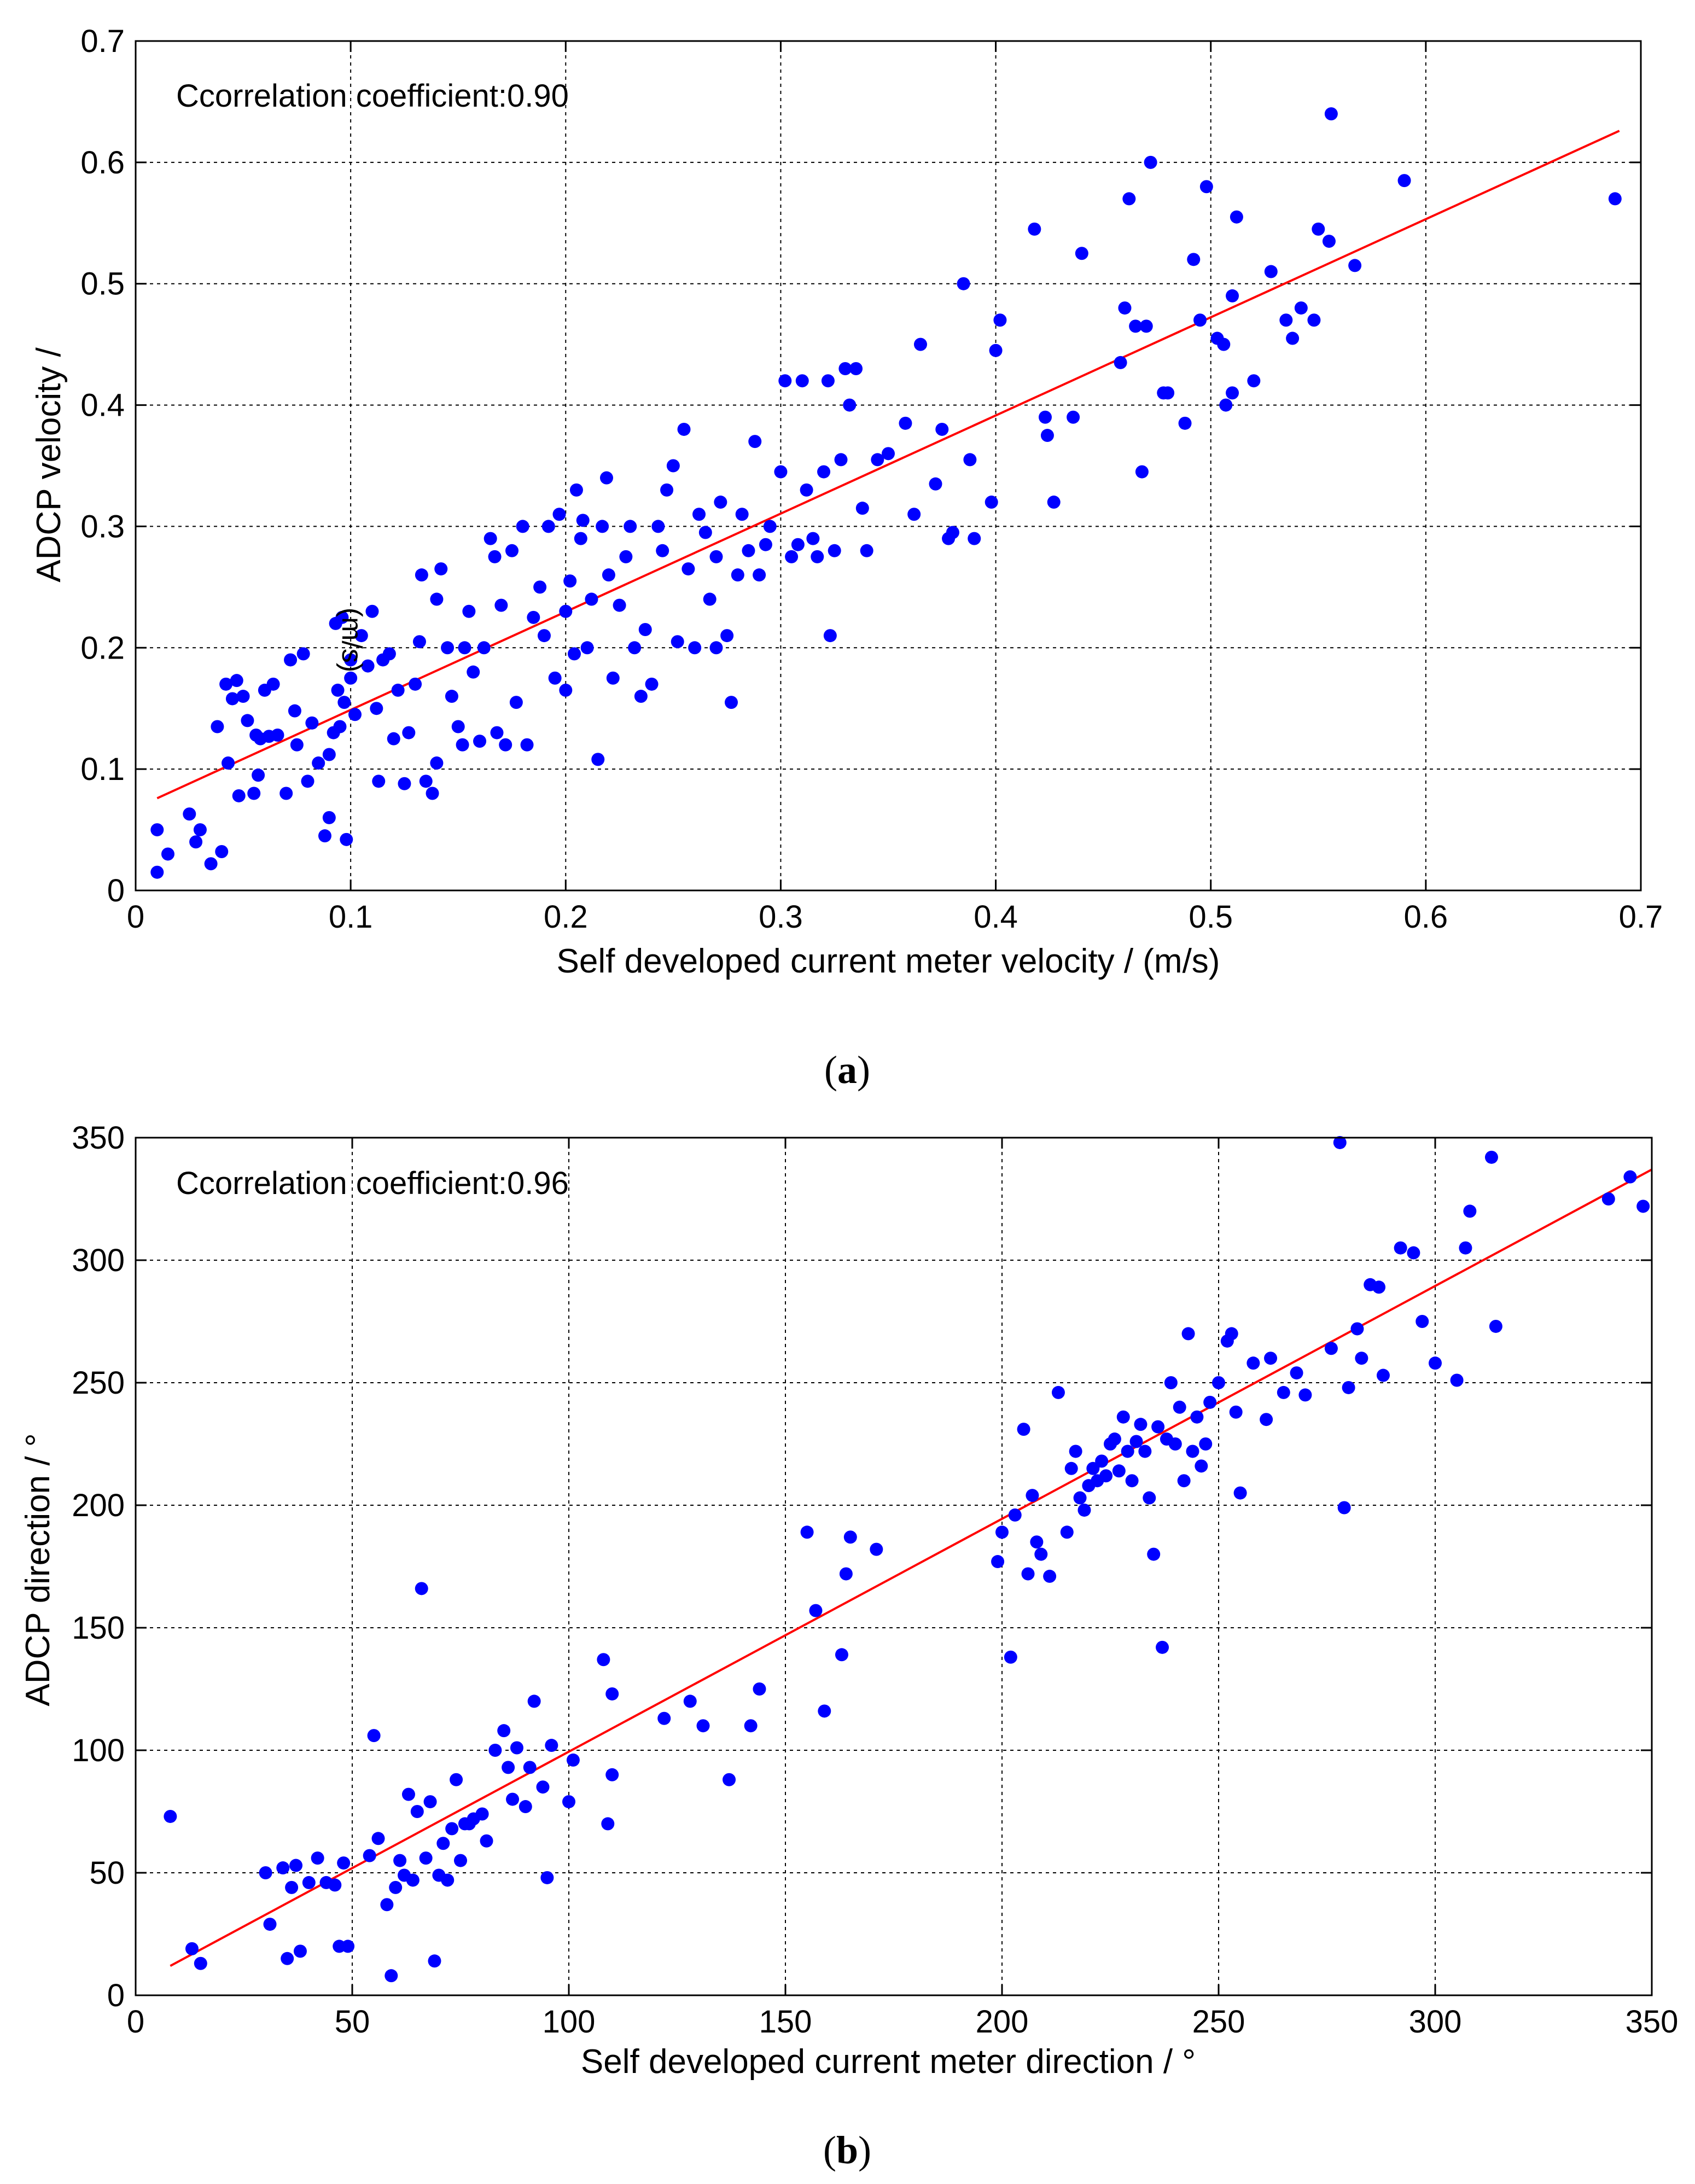  What do you see at coordinates (135, 917) in the screenshot?
I see `x-tick-label: 0` at bounding box center [135, 917].